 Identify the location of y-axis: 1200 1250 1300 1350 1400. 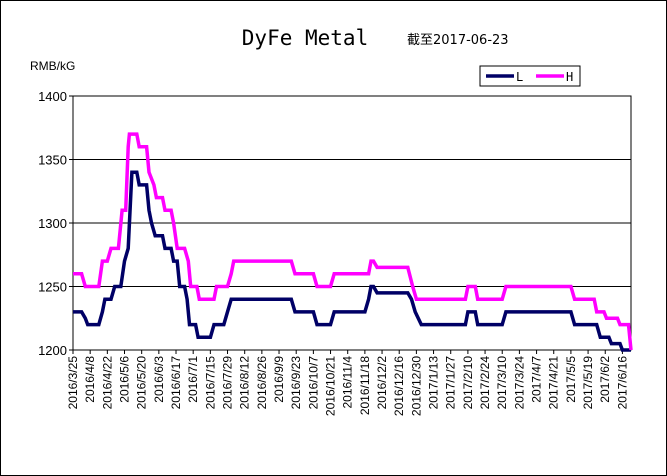
(55, 223).